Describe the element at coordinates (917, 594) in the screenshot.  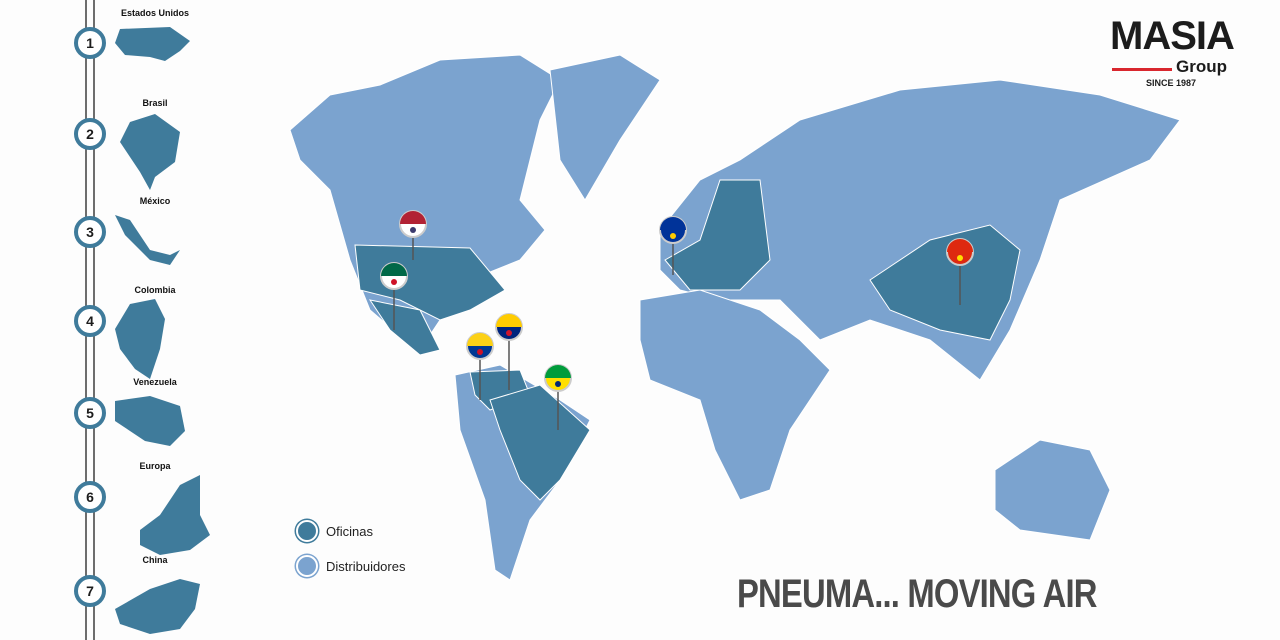
I see `slogan: PNEUMA... MOVING AIR` at that location.